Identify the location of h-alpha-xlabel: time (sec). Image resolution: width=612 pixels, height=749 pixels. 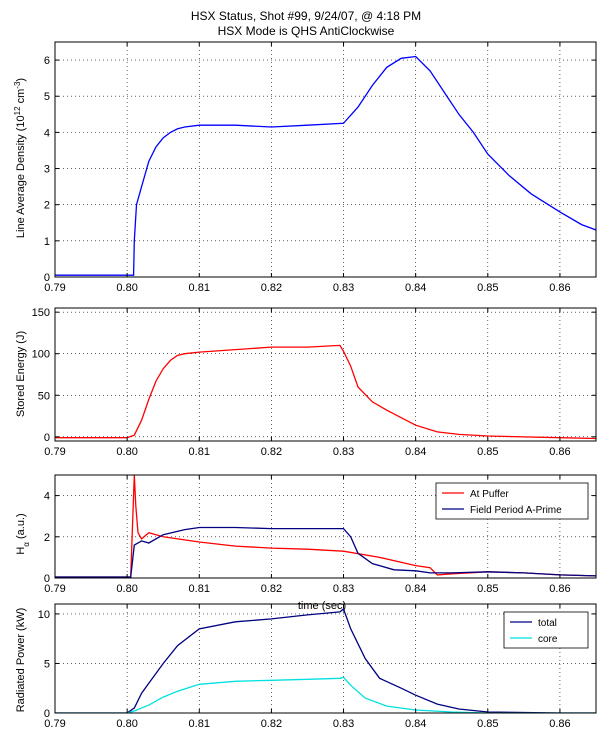
(322, 606).